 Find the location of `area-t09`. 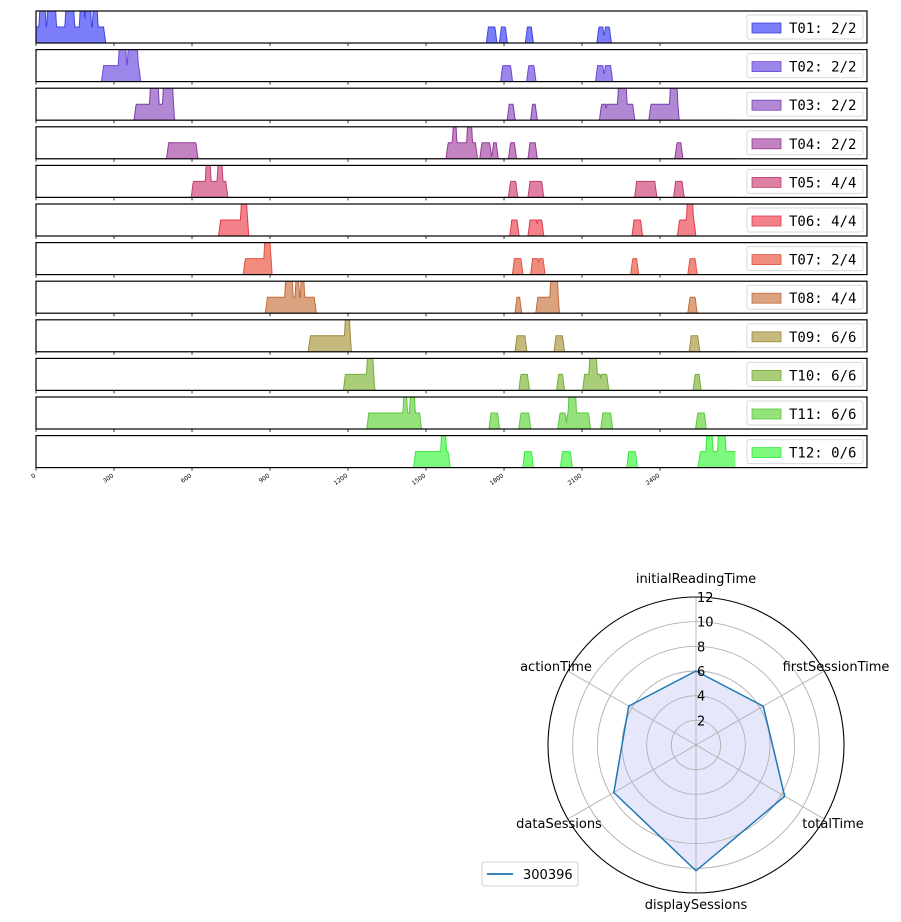

area-t09 is located at coordinates (504, 335).